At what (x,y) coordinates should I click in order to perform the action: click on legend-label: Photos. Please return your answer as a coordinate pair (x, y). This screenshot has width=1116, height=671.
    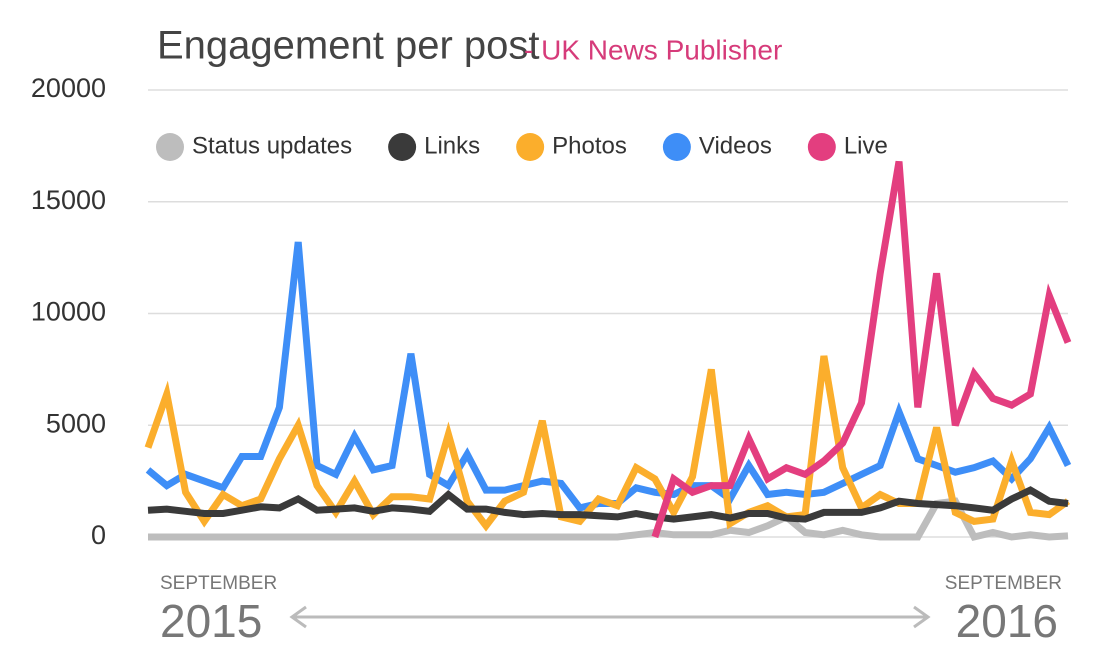
    Looking at the image, I should click on (589, 145).